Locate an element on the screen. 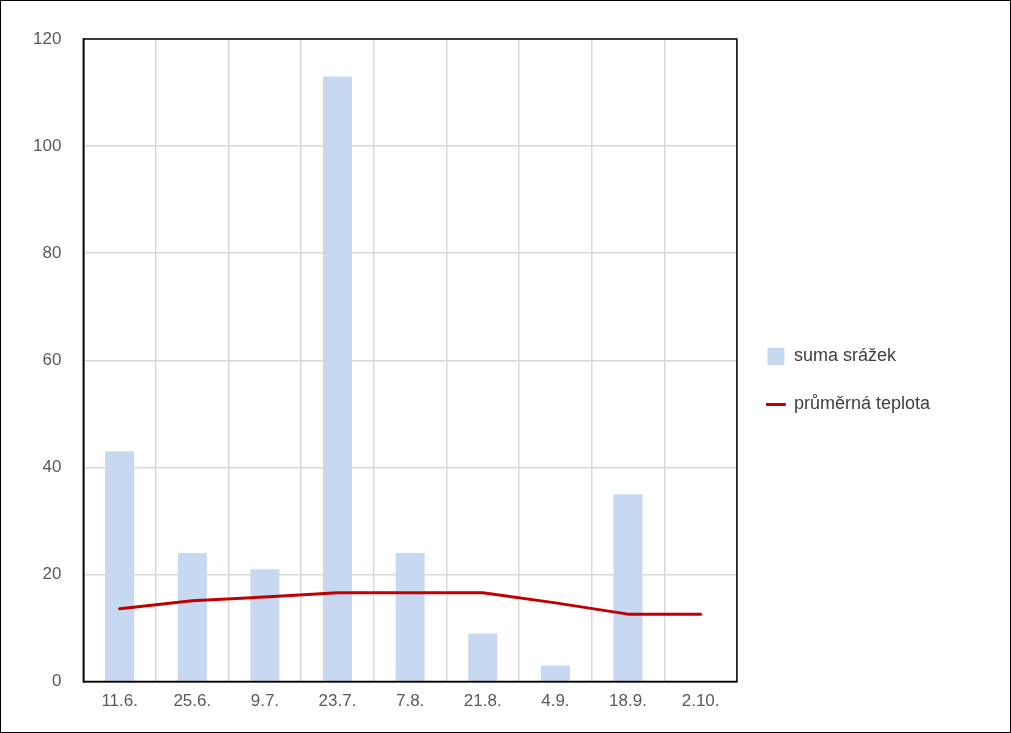  x-tick-label: 11.6. is located at coordinates (119, 701).